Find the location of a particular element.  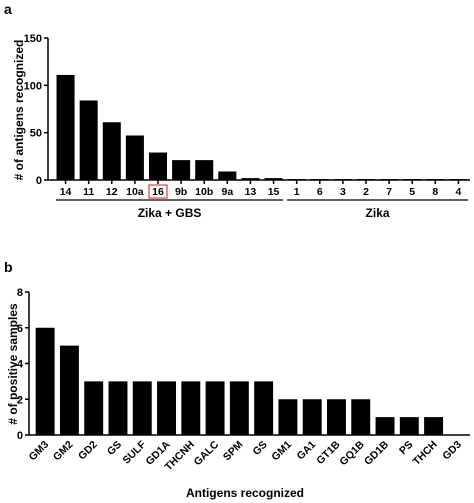

panel-a-x-tick-label: 5 is located at coordinates (412, 192).